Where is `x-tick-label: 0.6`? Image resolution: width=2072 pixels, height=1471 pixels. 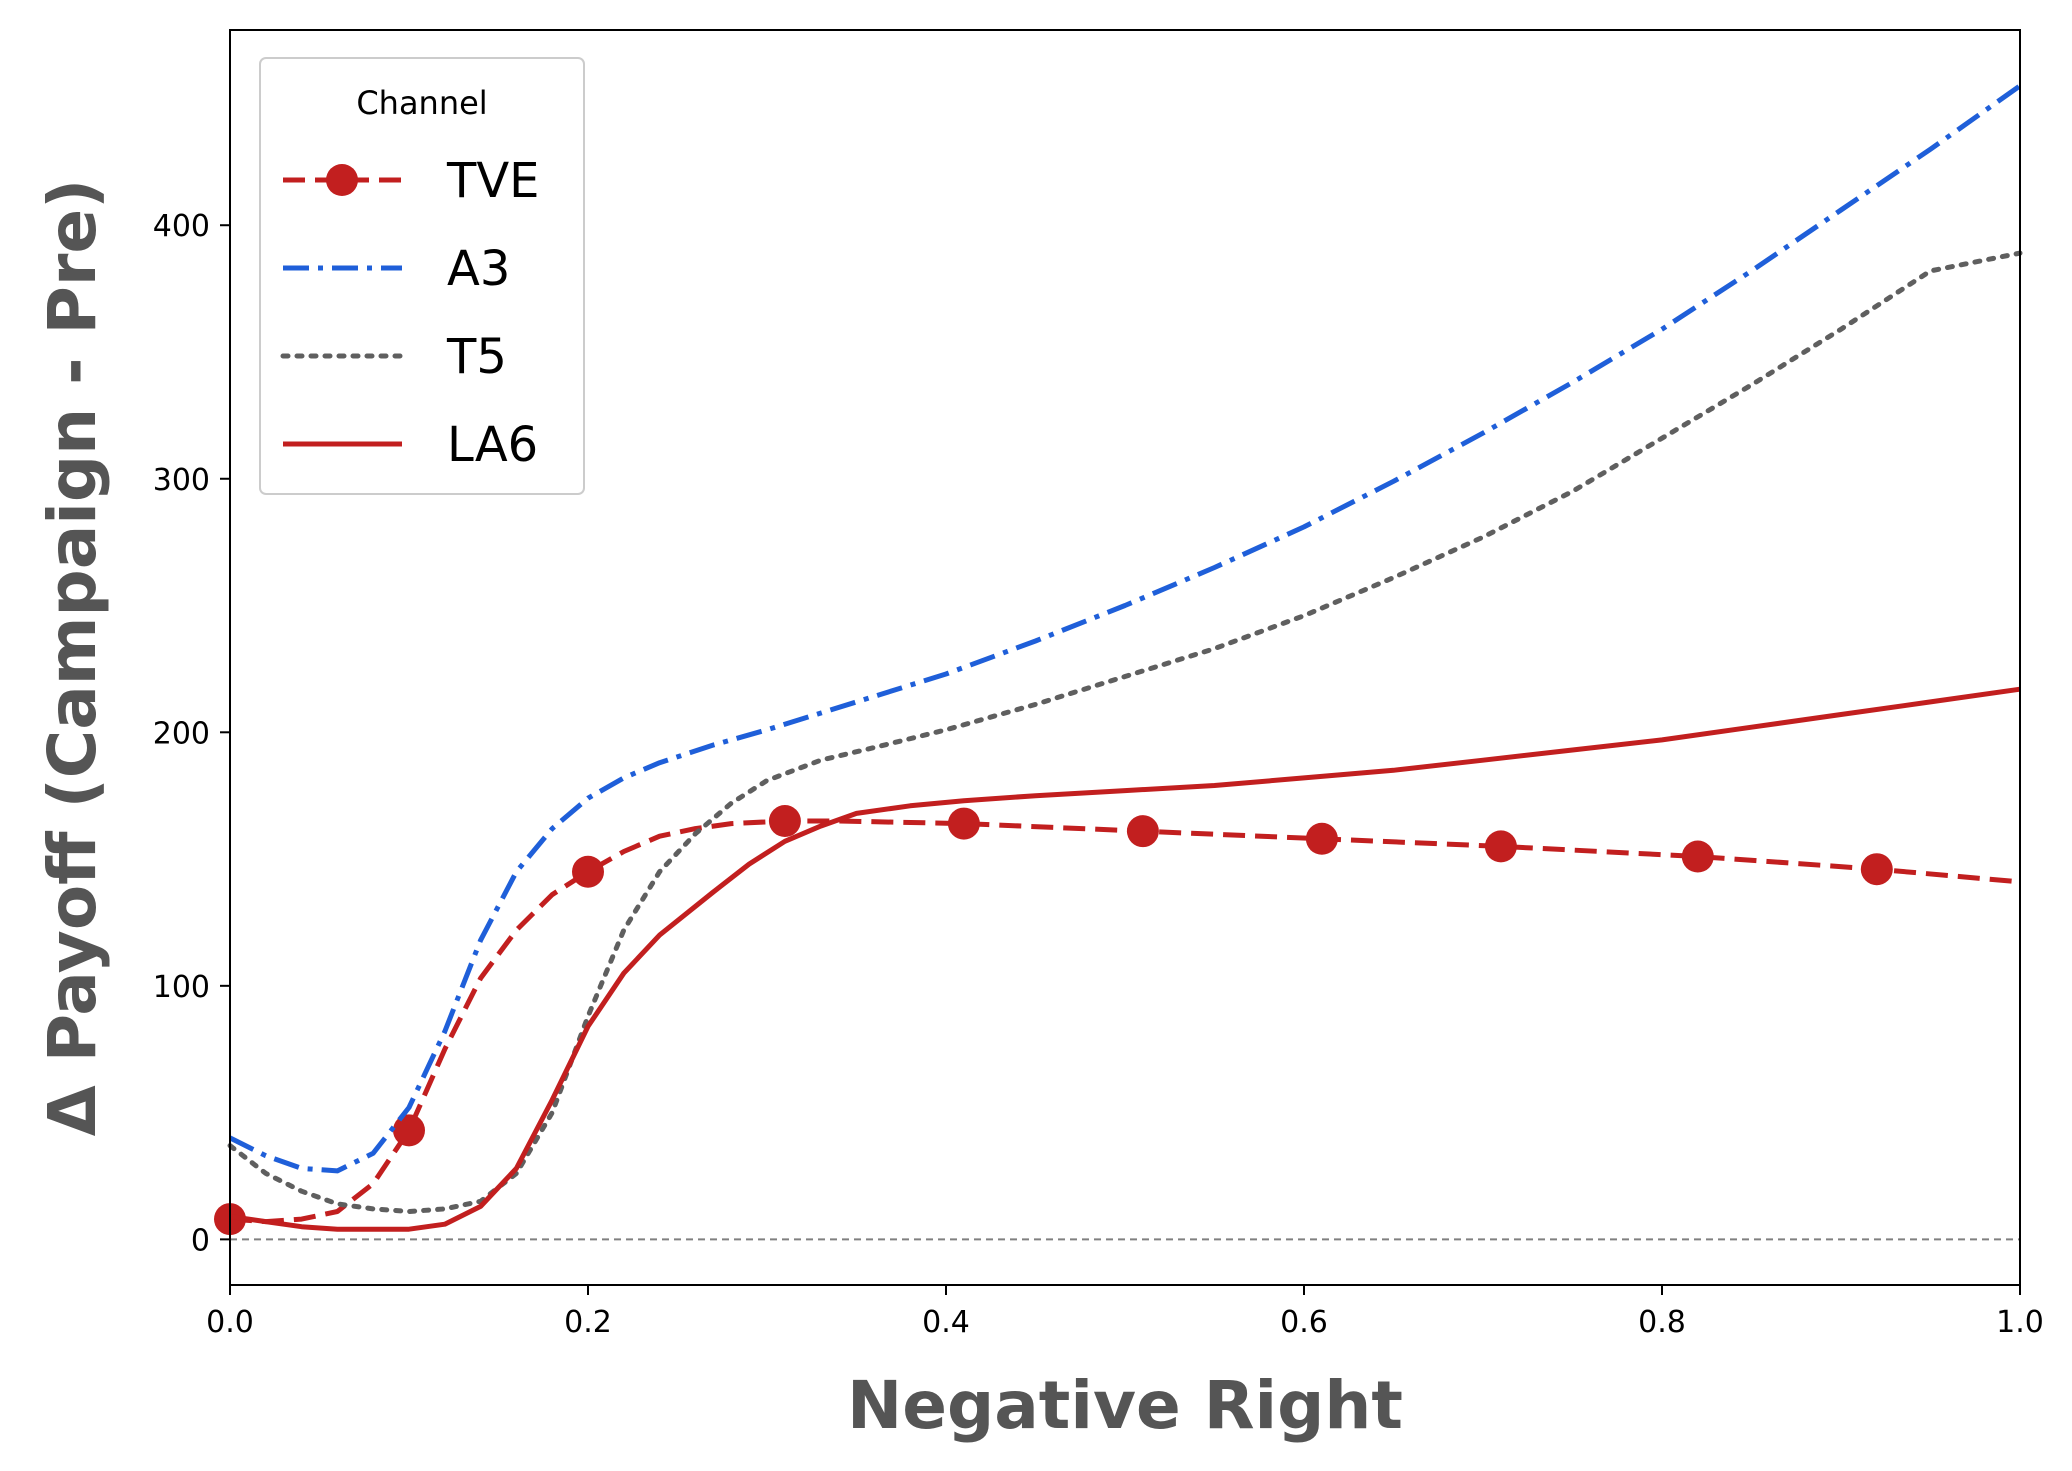 x-tick-label: 0.6 is located at coordinates (1304, 1322).